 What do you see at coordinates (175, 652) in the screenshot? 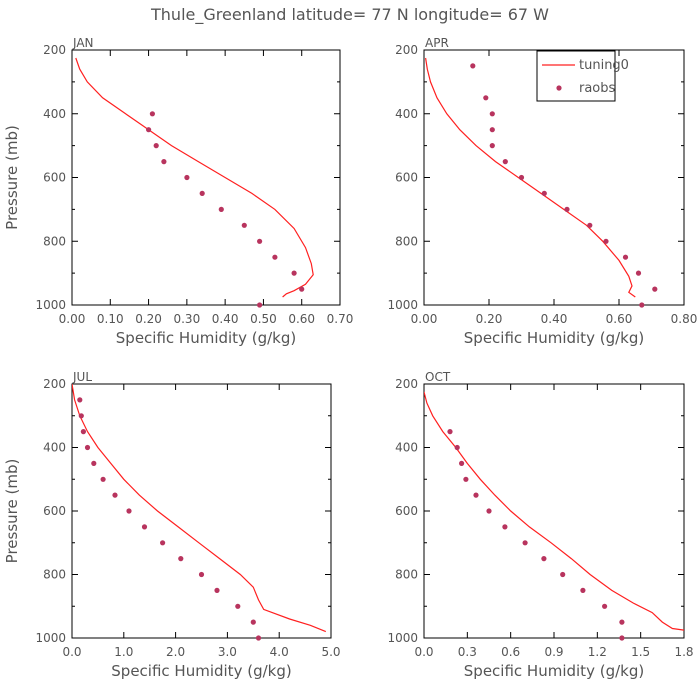
I see `x-tick-label: 2.0` at bounding box center [175, 652].